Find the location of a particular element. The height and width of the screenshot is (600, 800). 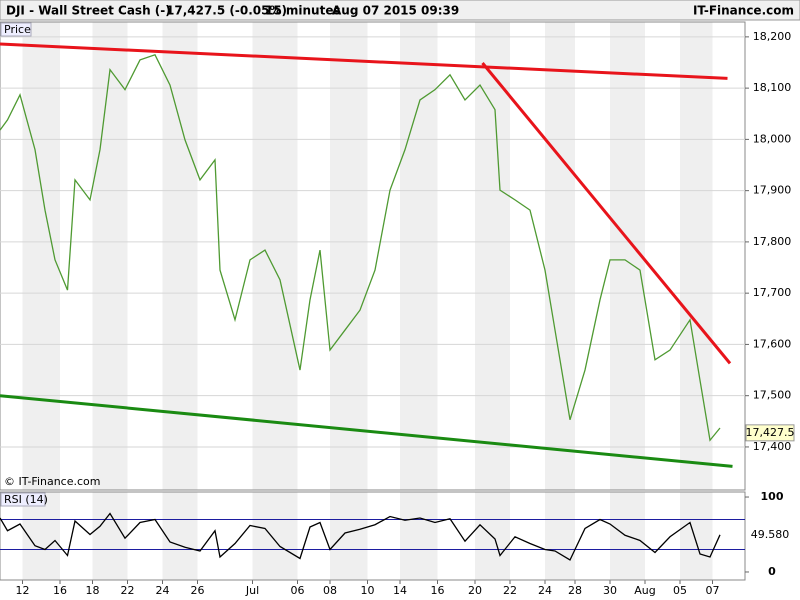

credit: © IT-Finance.com is located at coordinates (52, 481).